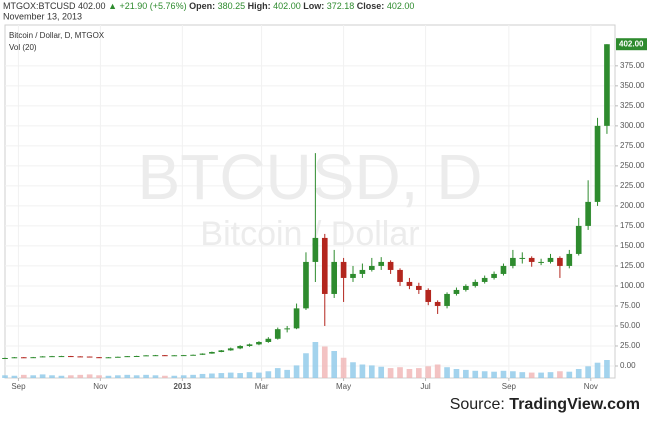  Describe the element at coordinates (632, 185) in the screenshot. I see `y-tick-label: 225.00` at that location.